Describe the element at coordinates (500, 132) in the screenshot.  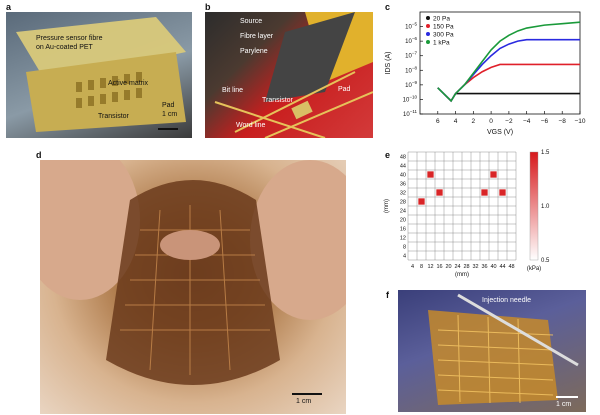
I see `x-axis-label: VGS (V)` at that location.